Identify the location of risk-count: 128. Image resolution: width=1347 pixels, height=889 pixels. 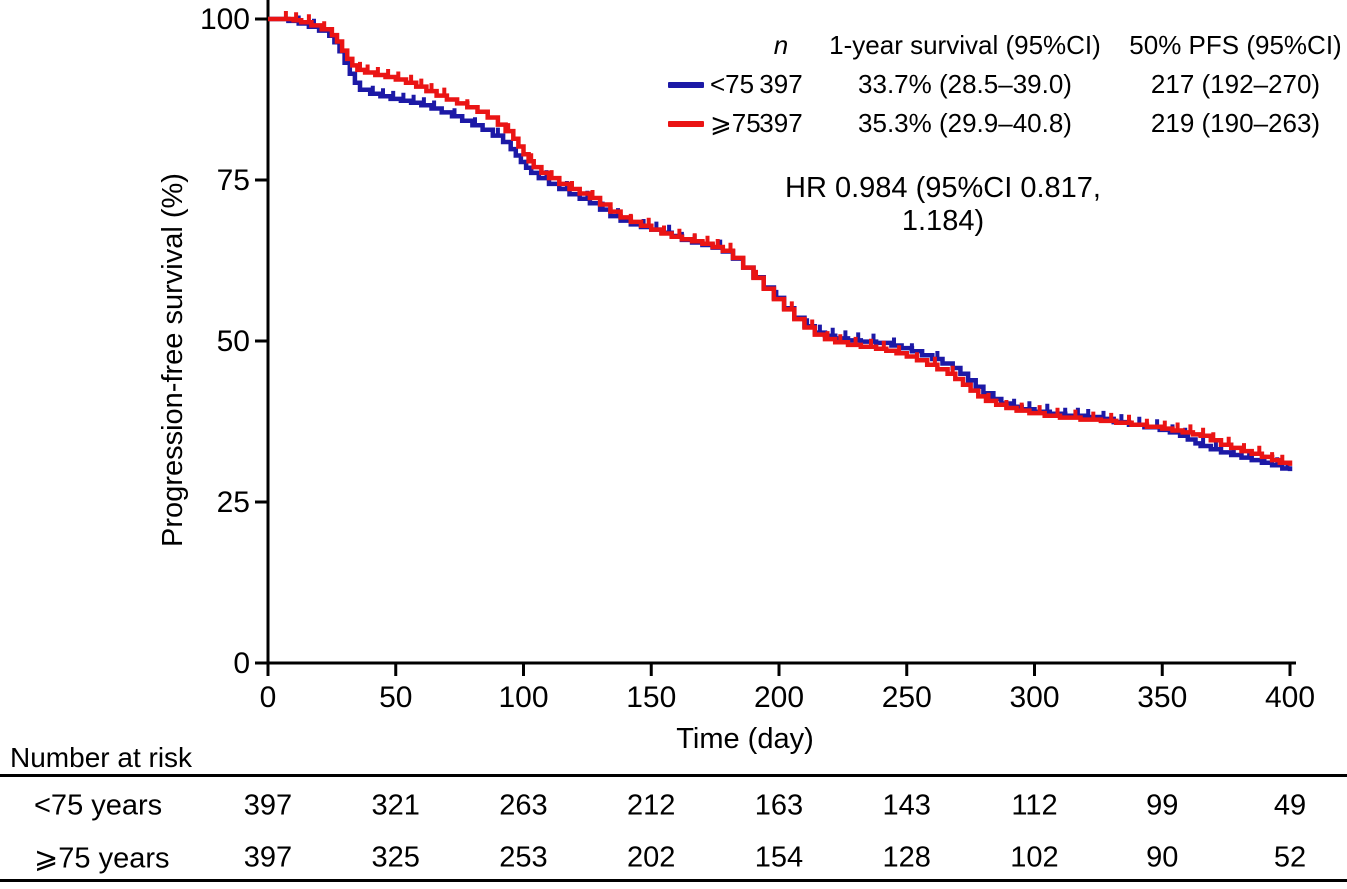
(906, 857).